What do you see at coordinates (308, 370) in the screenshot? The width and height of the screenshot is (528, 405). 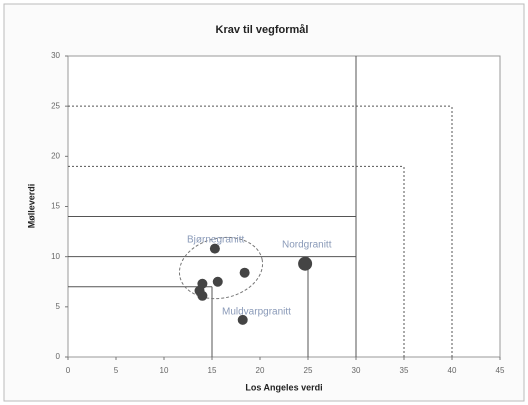 I see `x-tick-label: 25` at bounding box center [308, 370].